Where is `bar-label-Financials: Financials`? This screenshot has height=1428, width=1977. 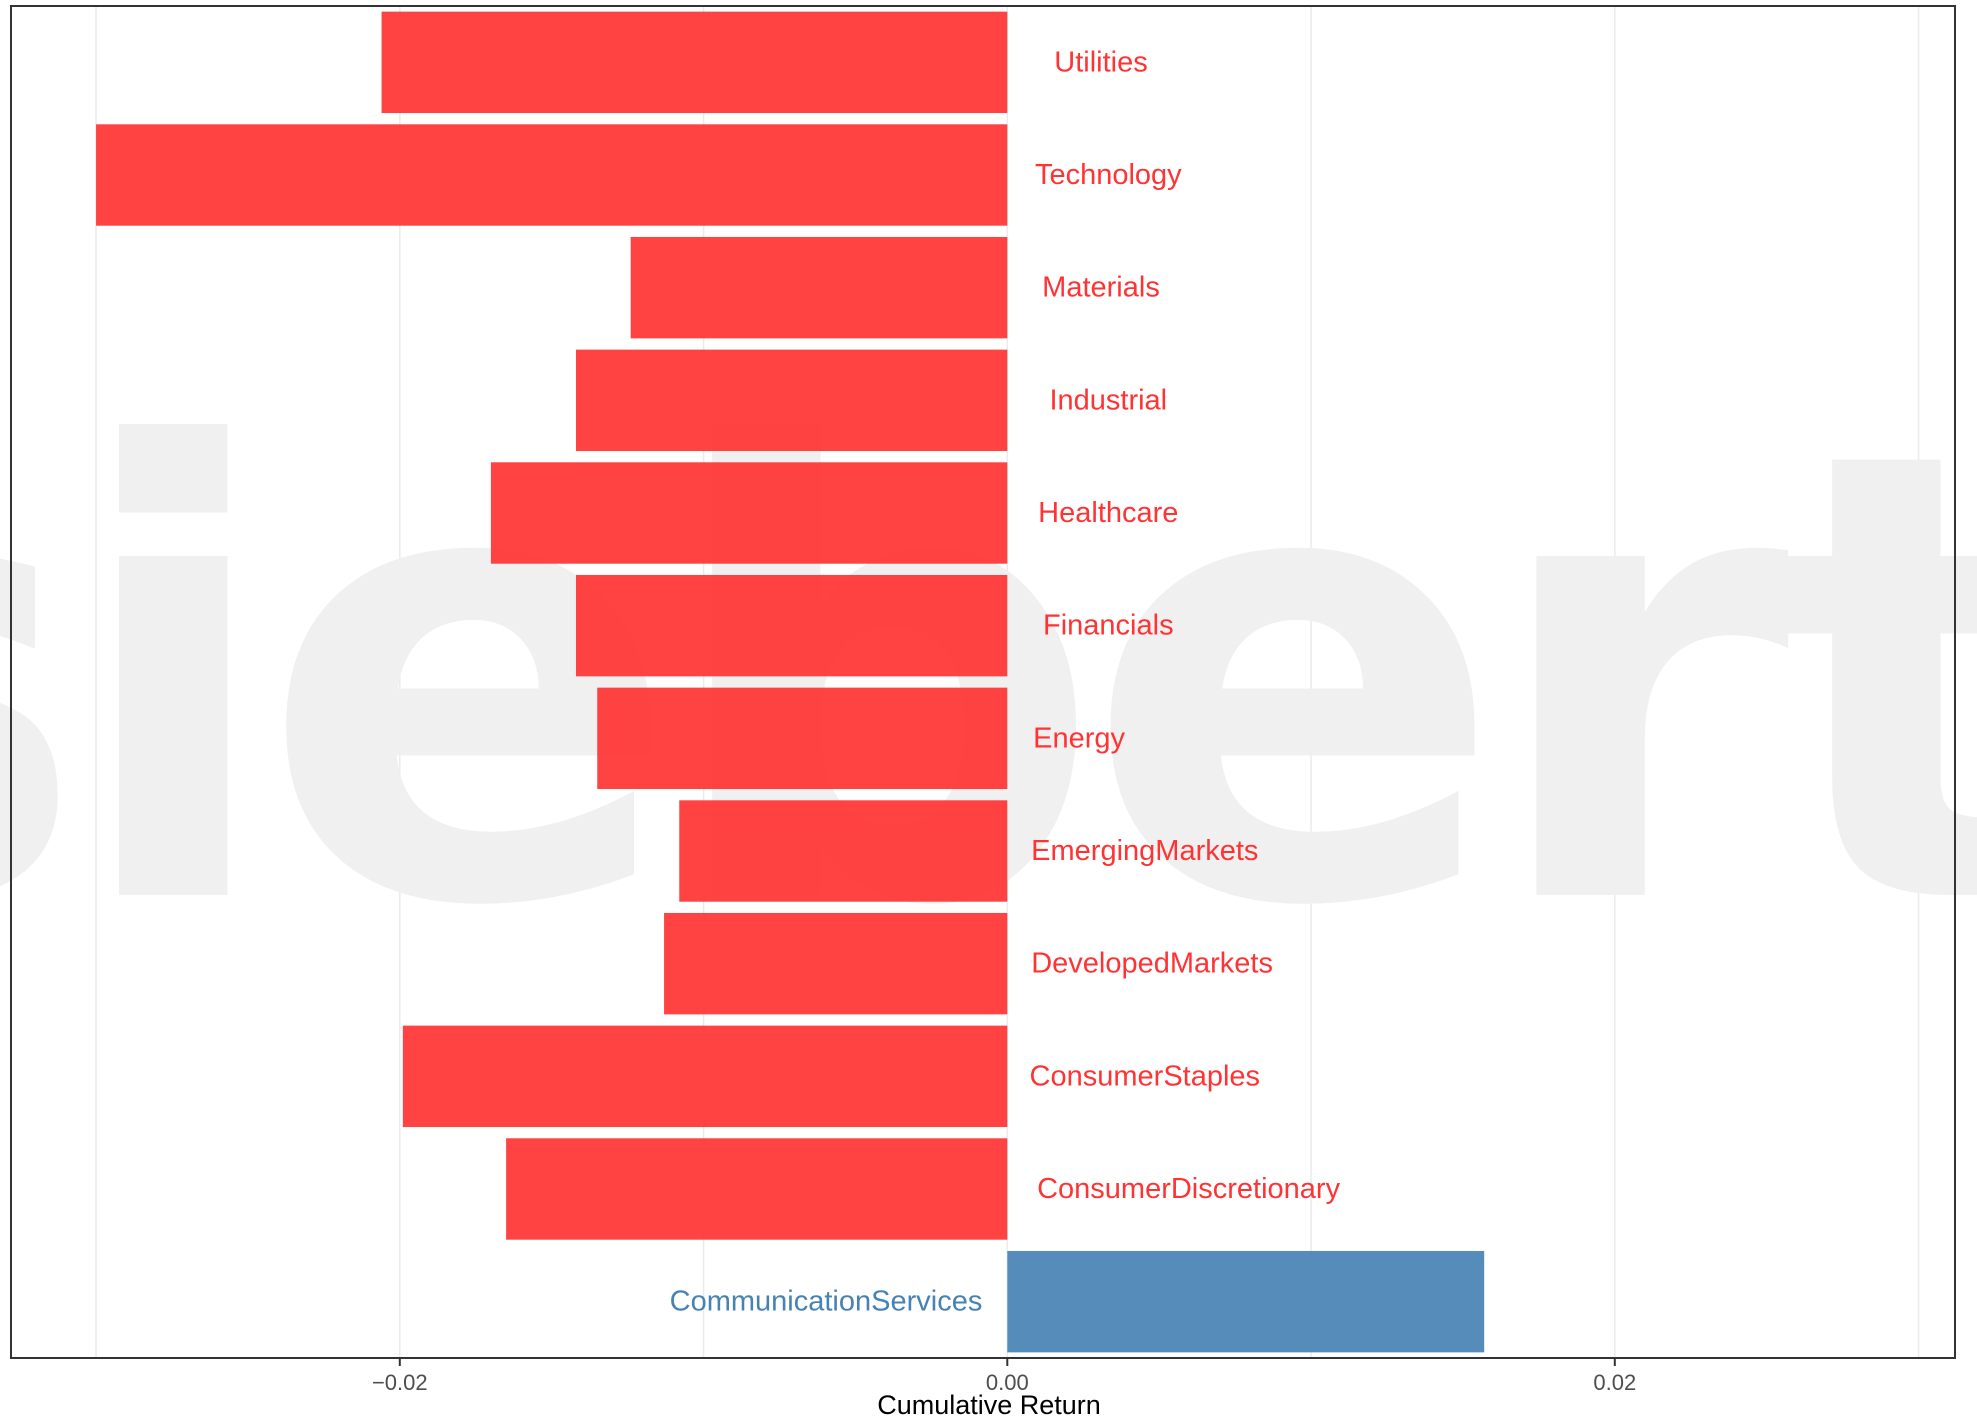
bar-label-Financials: Financials is located at coordinates (1108, 626).